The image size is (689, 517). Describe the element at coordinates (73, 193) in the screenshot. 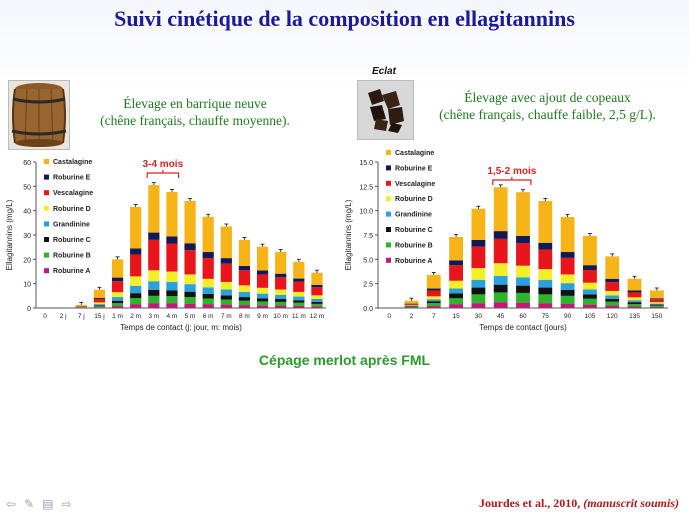

I see `legend-label: Vescalagine` at that location.